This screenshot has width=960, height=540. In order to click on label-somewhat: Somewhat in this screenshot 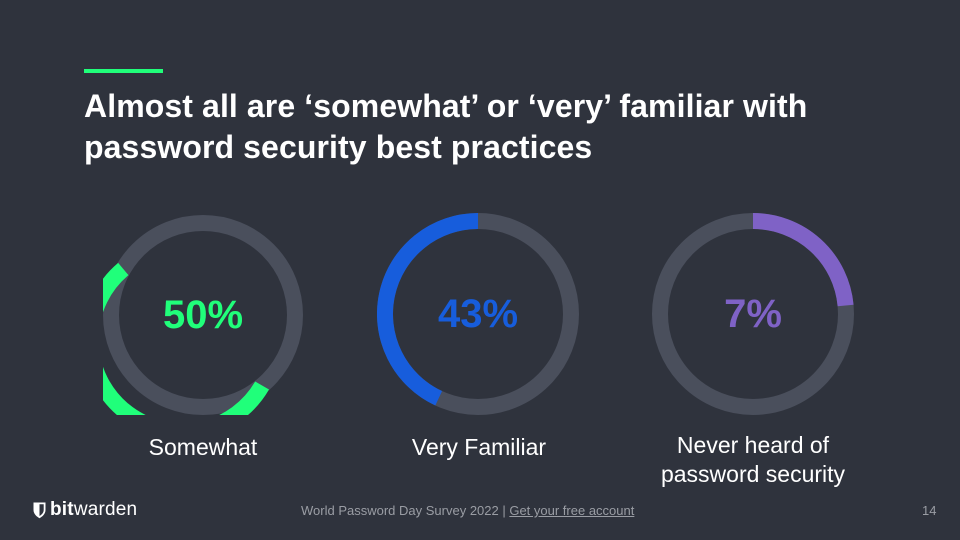, I will do `click(203, 447)`.